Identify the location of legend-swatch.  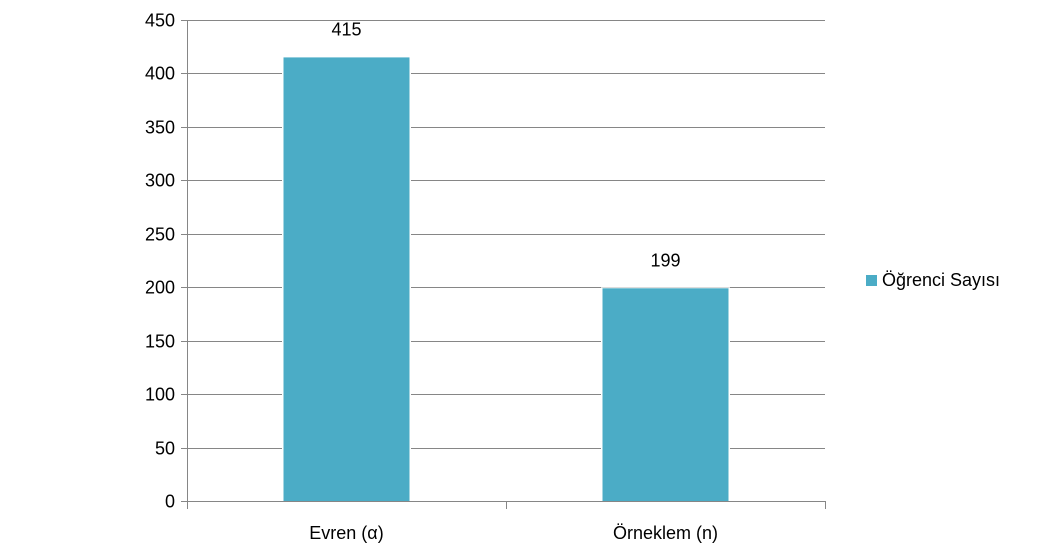
(871, 280).